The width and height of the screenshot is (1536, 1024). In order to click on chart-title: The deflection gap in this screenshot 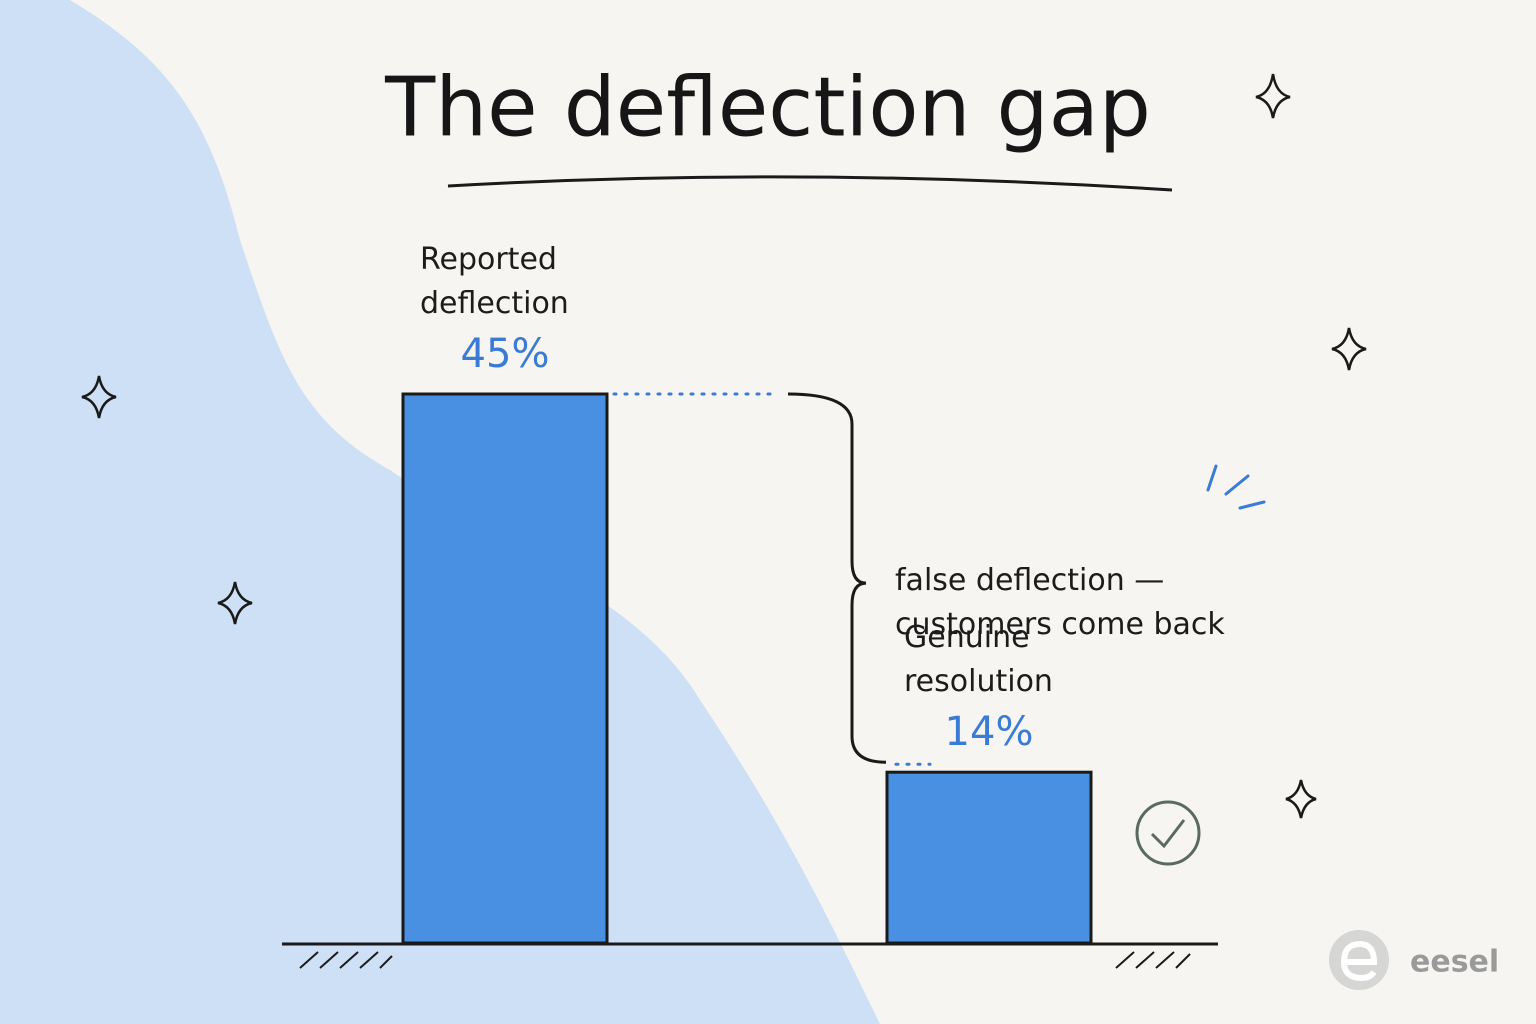, I will do `click(768, 108)`.